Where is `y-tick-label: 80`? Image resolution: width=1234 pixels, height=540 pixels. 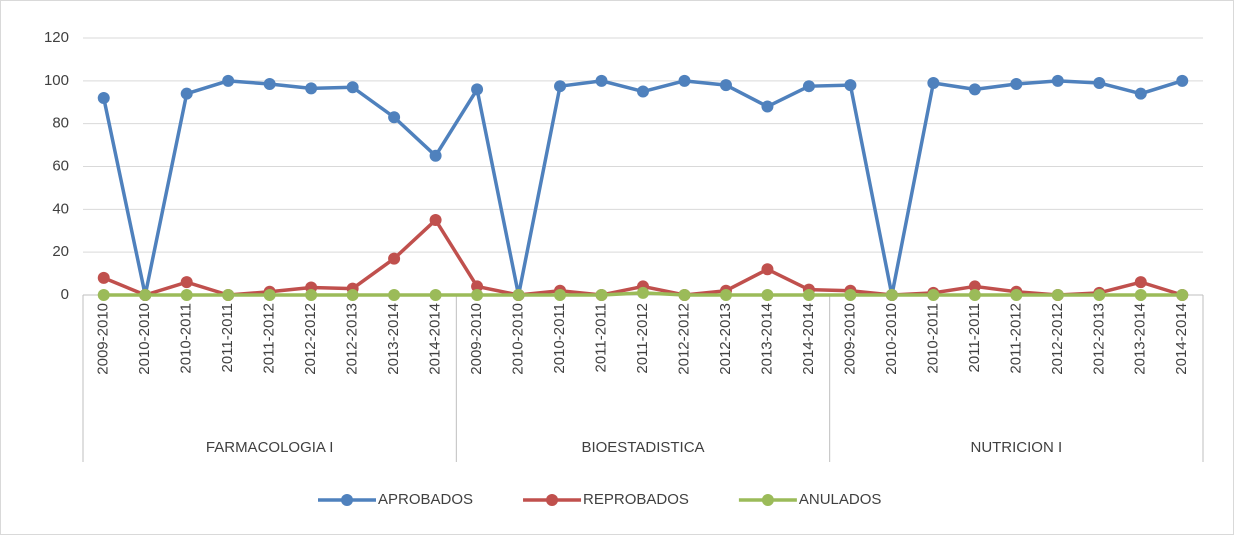
y-tick-label: 80 is located at coordinates (60, 123).